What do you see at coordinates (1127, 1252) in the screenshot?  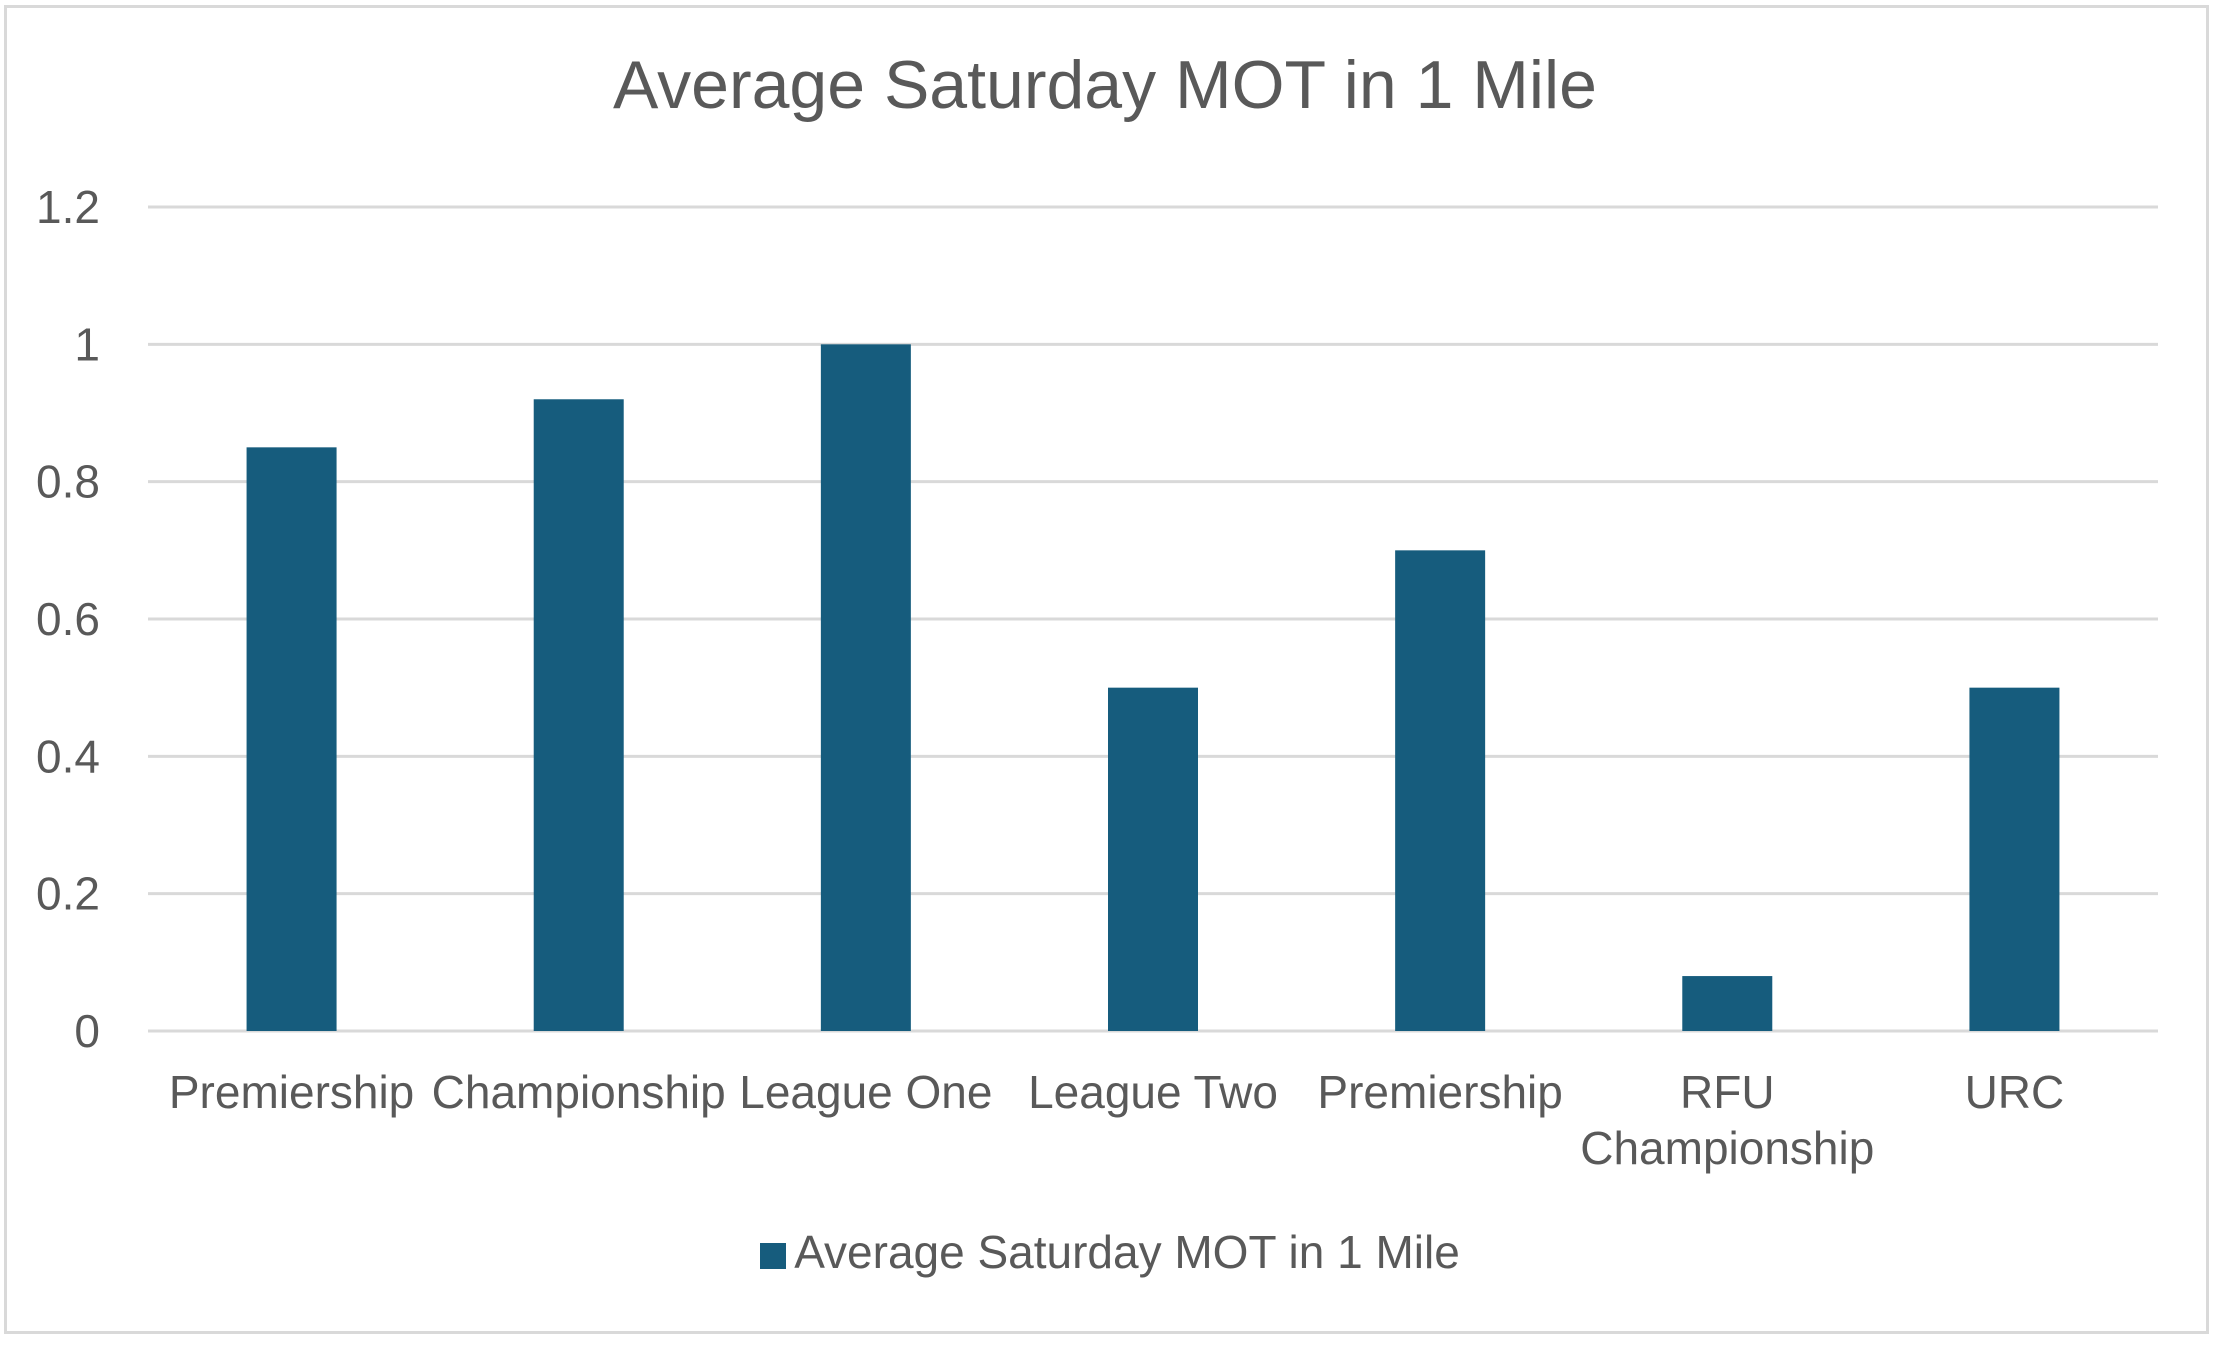 I see `legend-label: Average Saturday MOT in 1 Mile` at bounding box center [1127, 1252].